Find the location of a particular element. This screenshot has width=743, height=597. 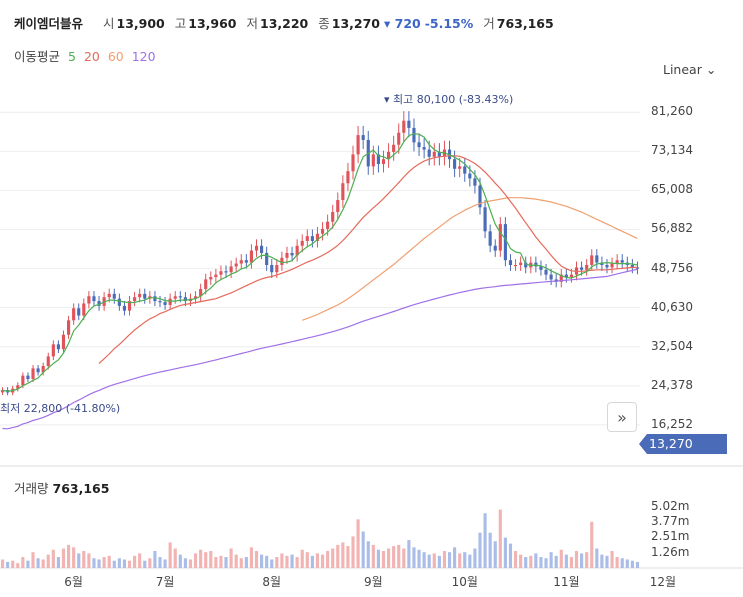

price-tick-label: 40,630 is located at coordinates (672, 306).